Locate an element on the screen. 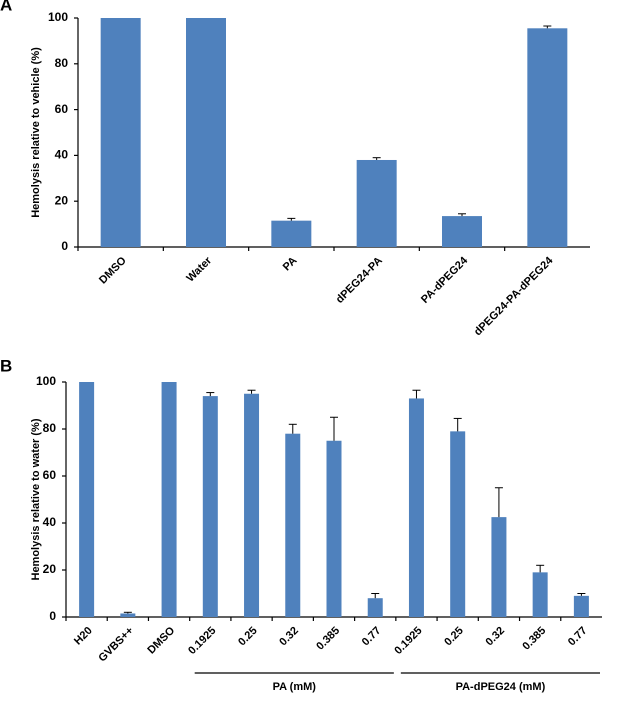 Image resolution: width=620 pixels, height=705 pixels. panel-label: B is located at coordinates (6, 365).